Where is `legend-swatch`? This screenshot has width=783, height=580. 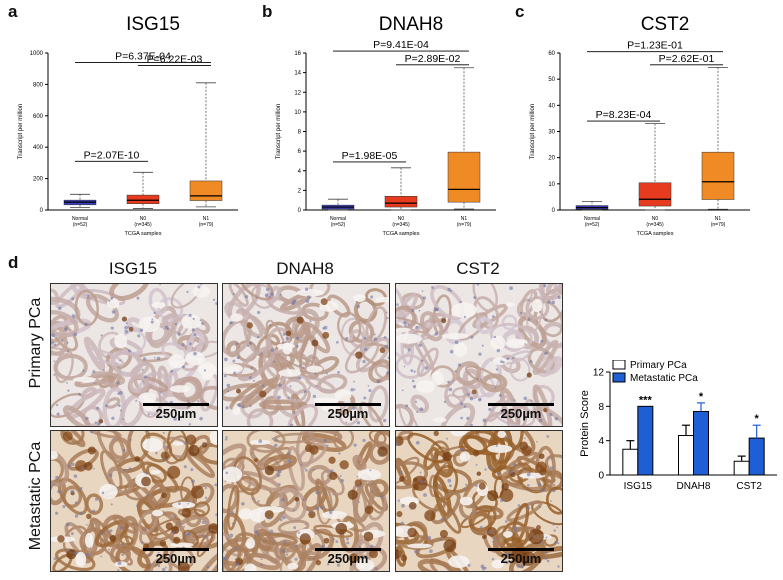
legend-swatch is located at coordinates (619, 377).